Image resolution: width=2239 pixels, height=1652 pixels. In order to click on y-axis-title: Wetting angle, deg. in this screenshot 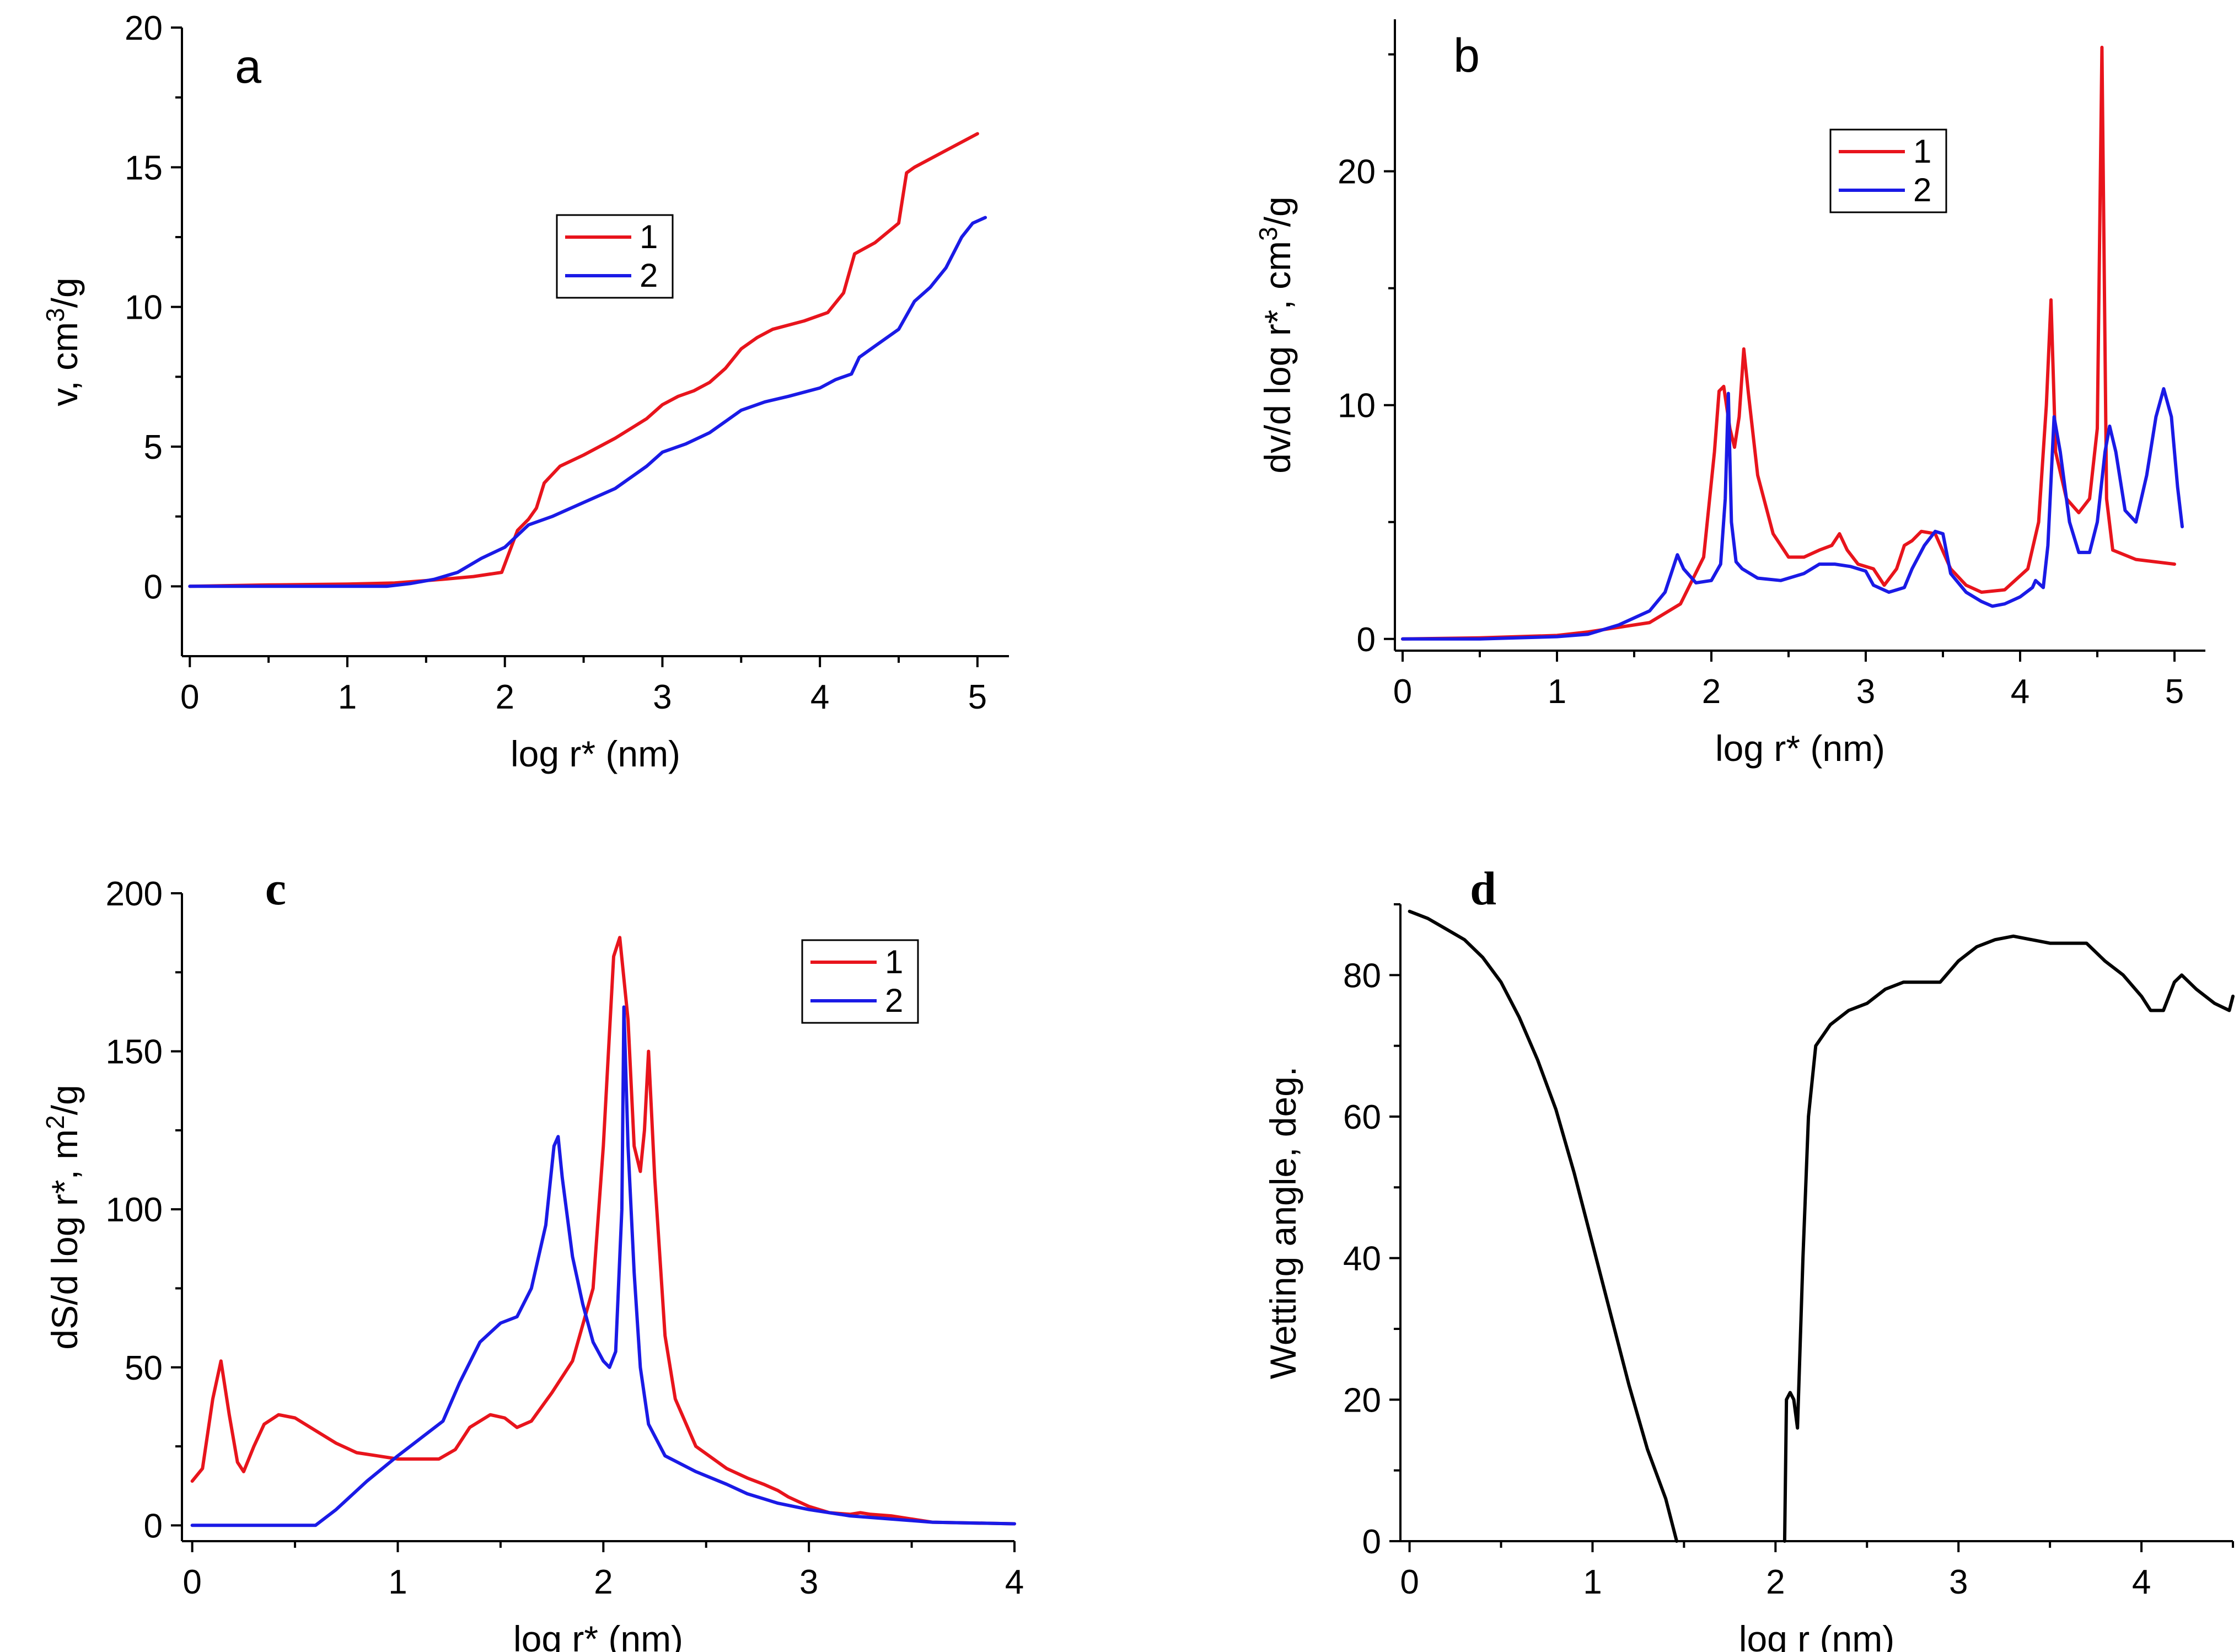, I will do `click(1283, 1223)`.